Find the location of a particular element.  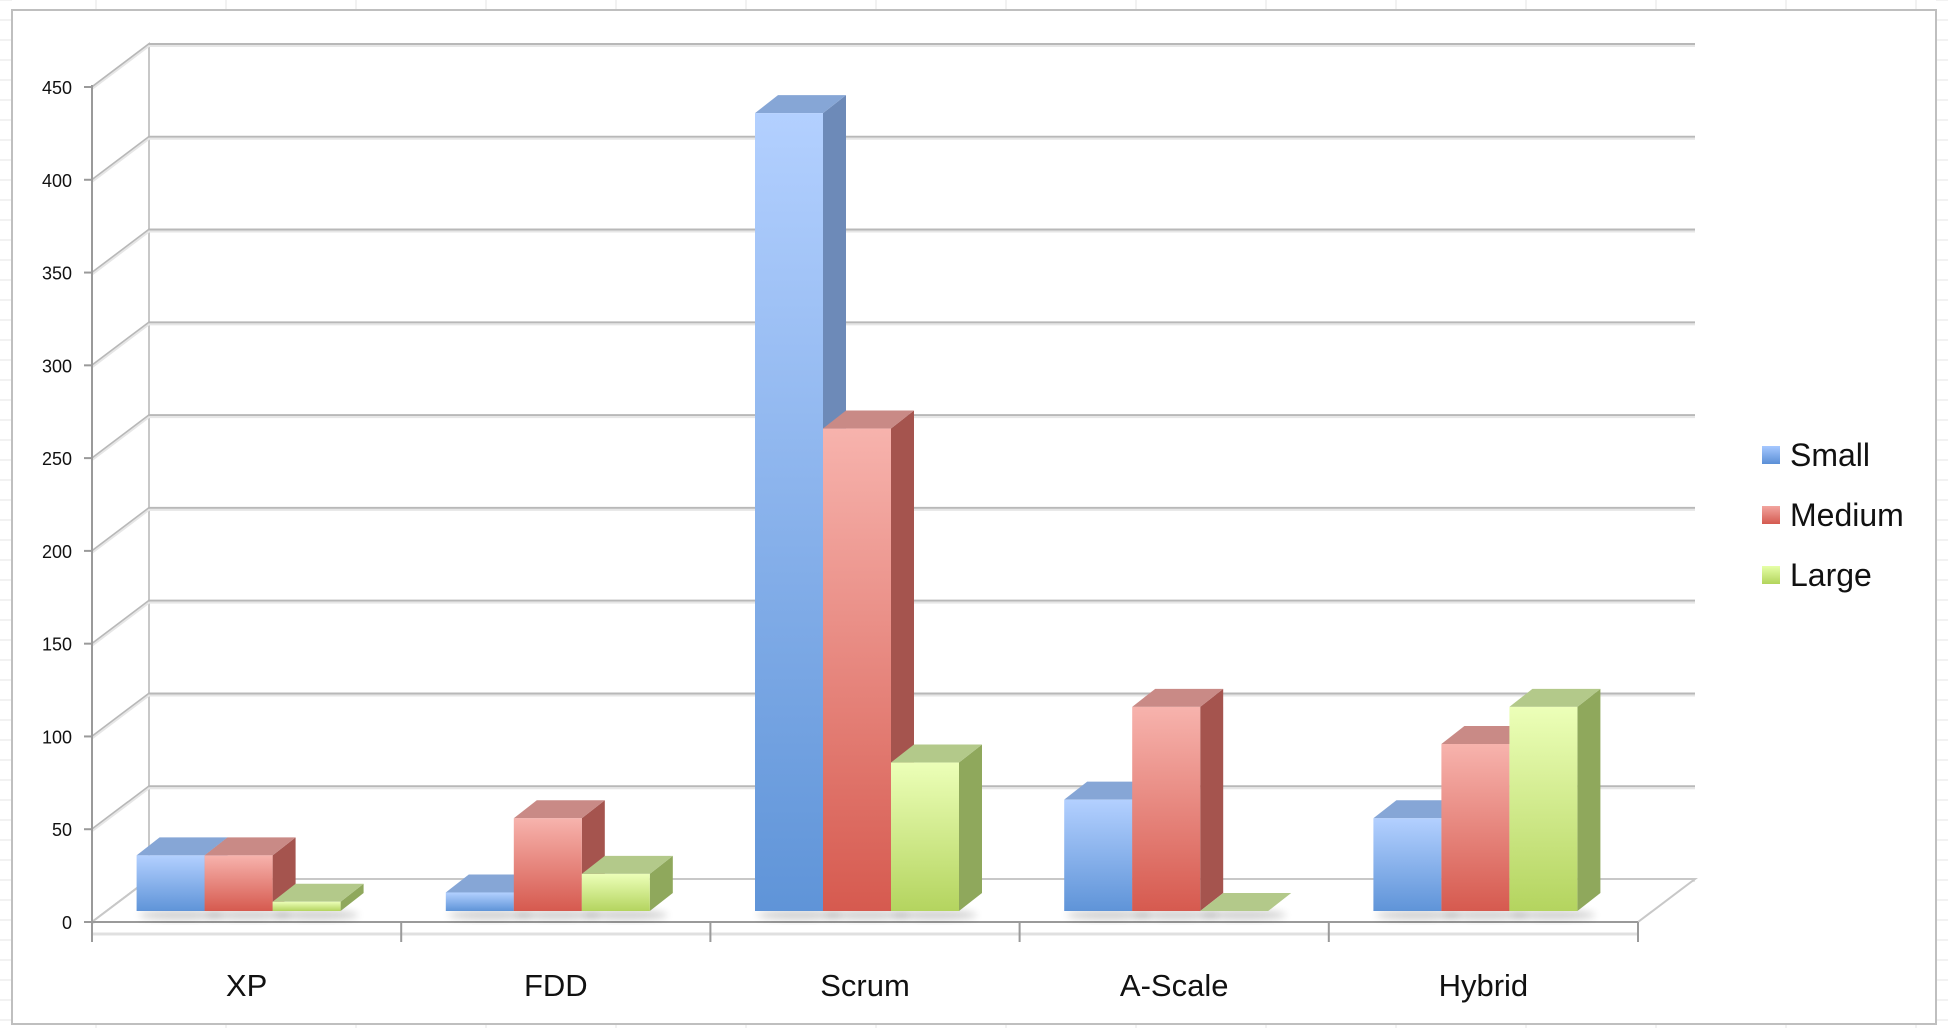

y-tick-label: 100 is located at coordinates (57, 737).